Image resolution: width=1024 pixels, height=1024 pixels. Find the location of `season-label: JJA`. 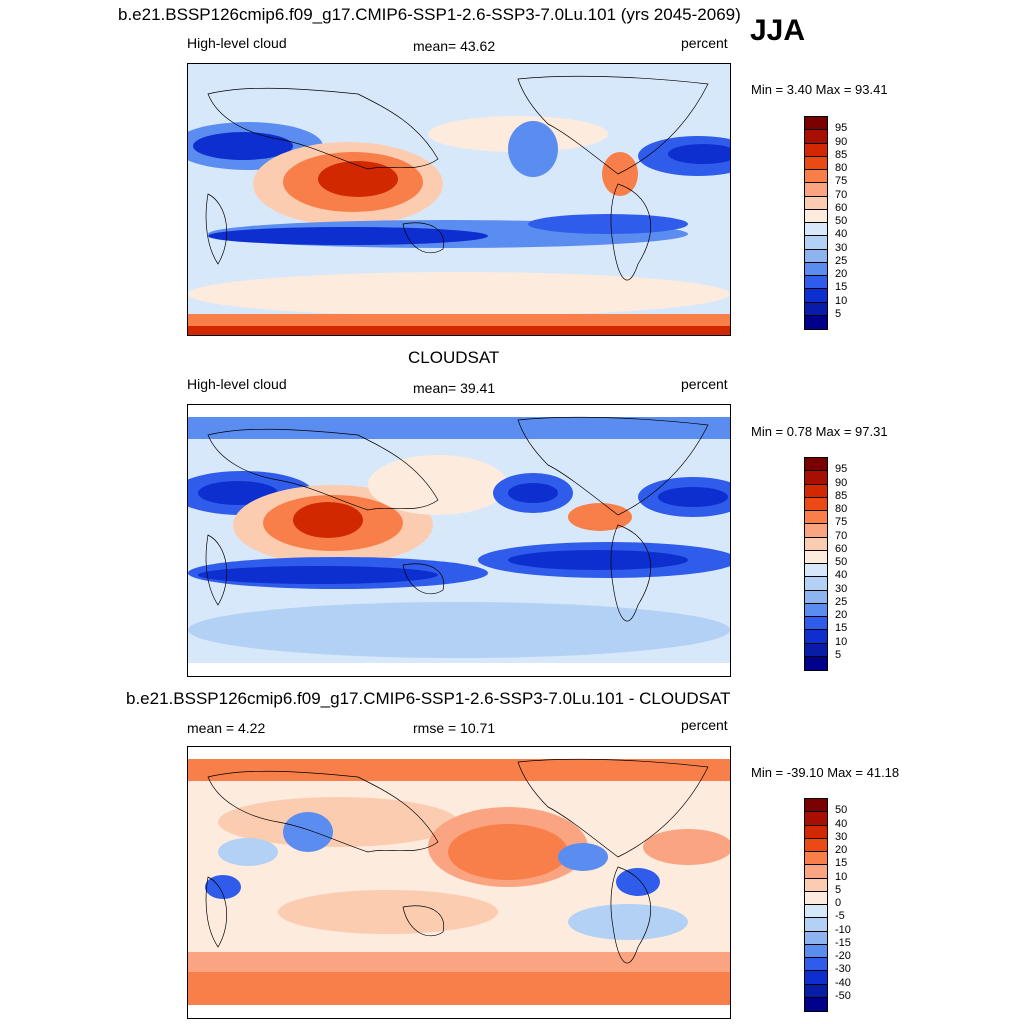

season-label: JJA is located at coordinates (778, 30).